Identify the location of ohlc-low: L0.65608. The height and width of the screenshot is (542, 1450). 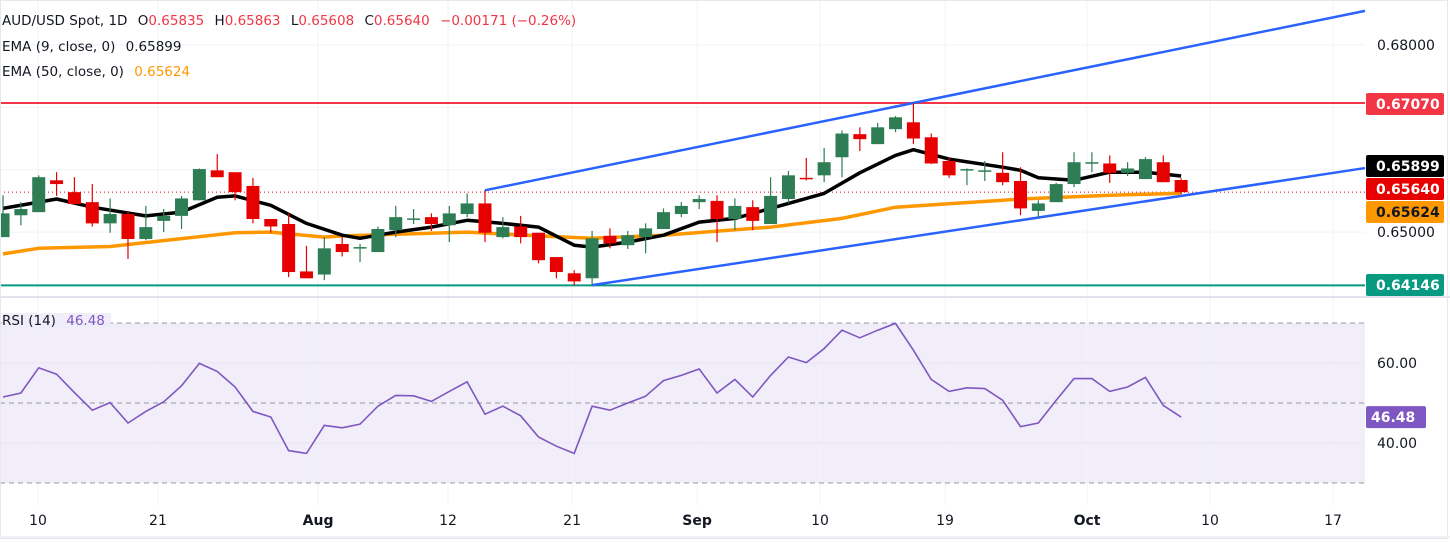
(322, 21).